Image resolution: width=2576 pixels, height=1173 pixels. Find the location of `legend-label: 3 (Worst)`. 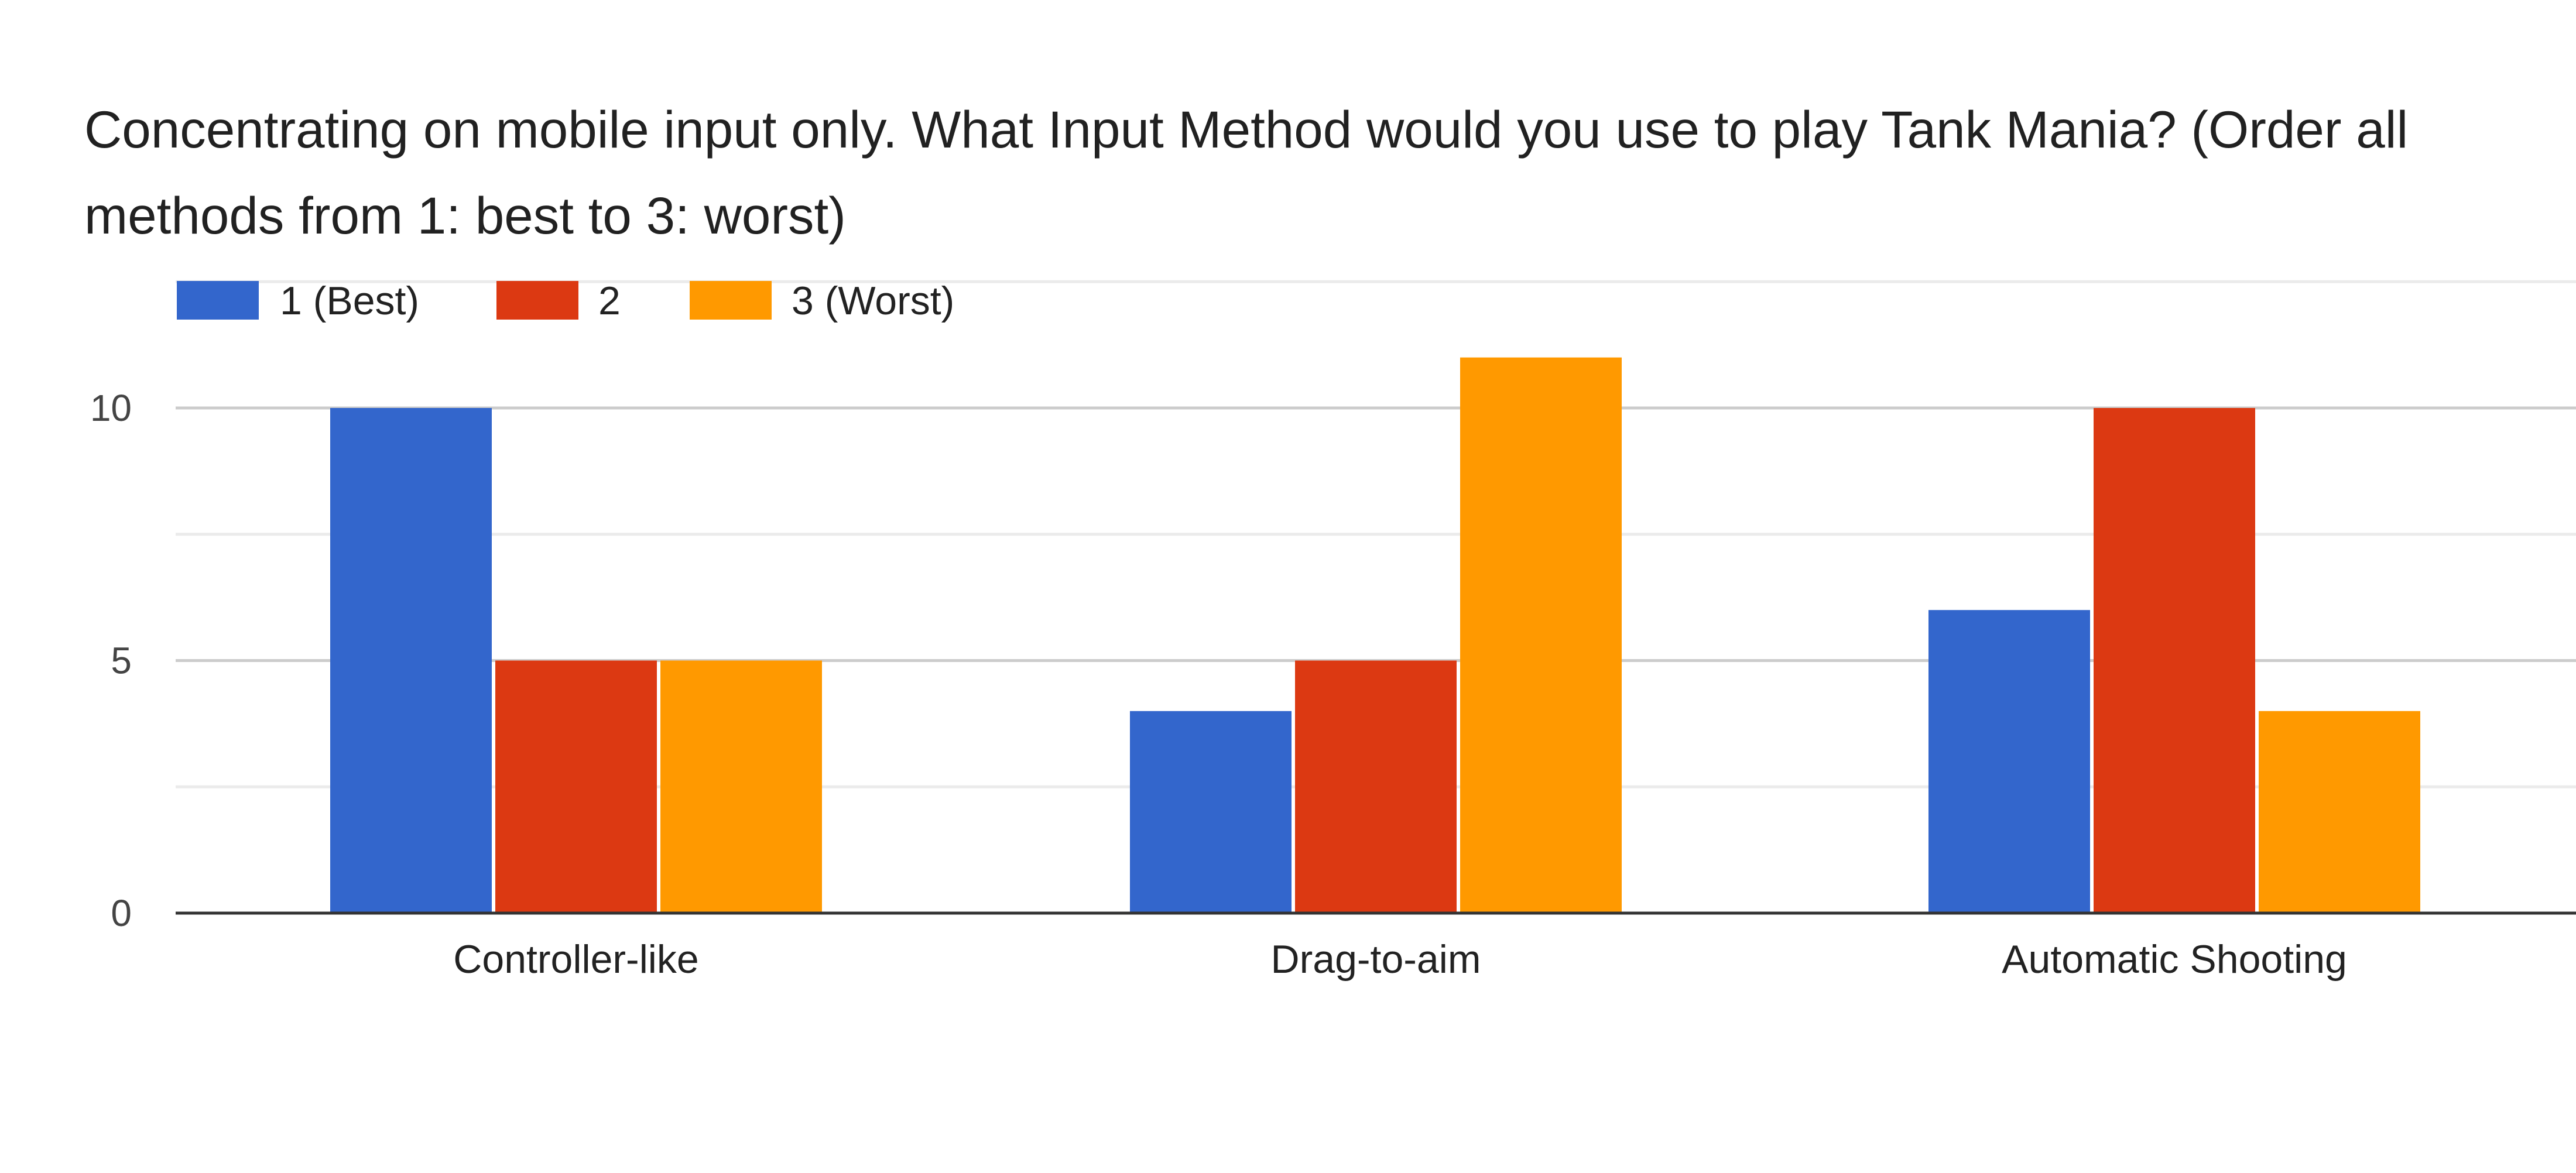

legend-label: 3 (Worst) is located at coordinates (873, 301).